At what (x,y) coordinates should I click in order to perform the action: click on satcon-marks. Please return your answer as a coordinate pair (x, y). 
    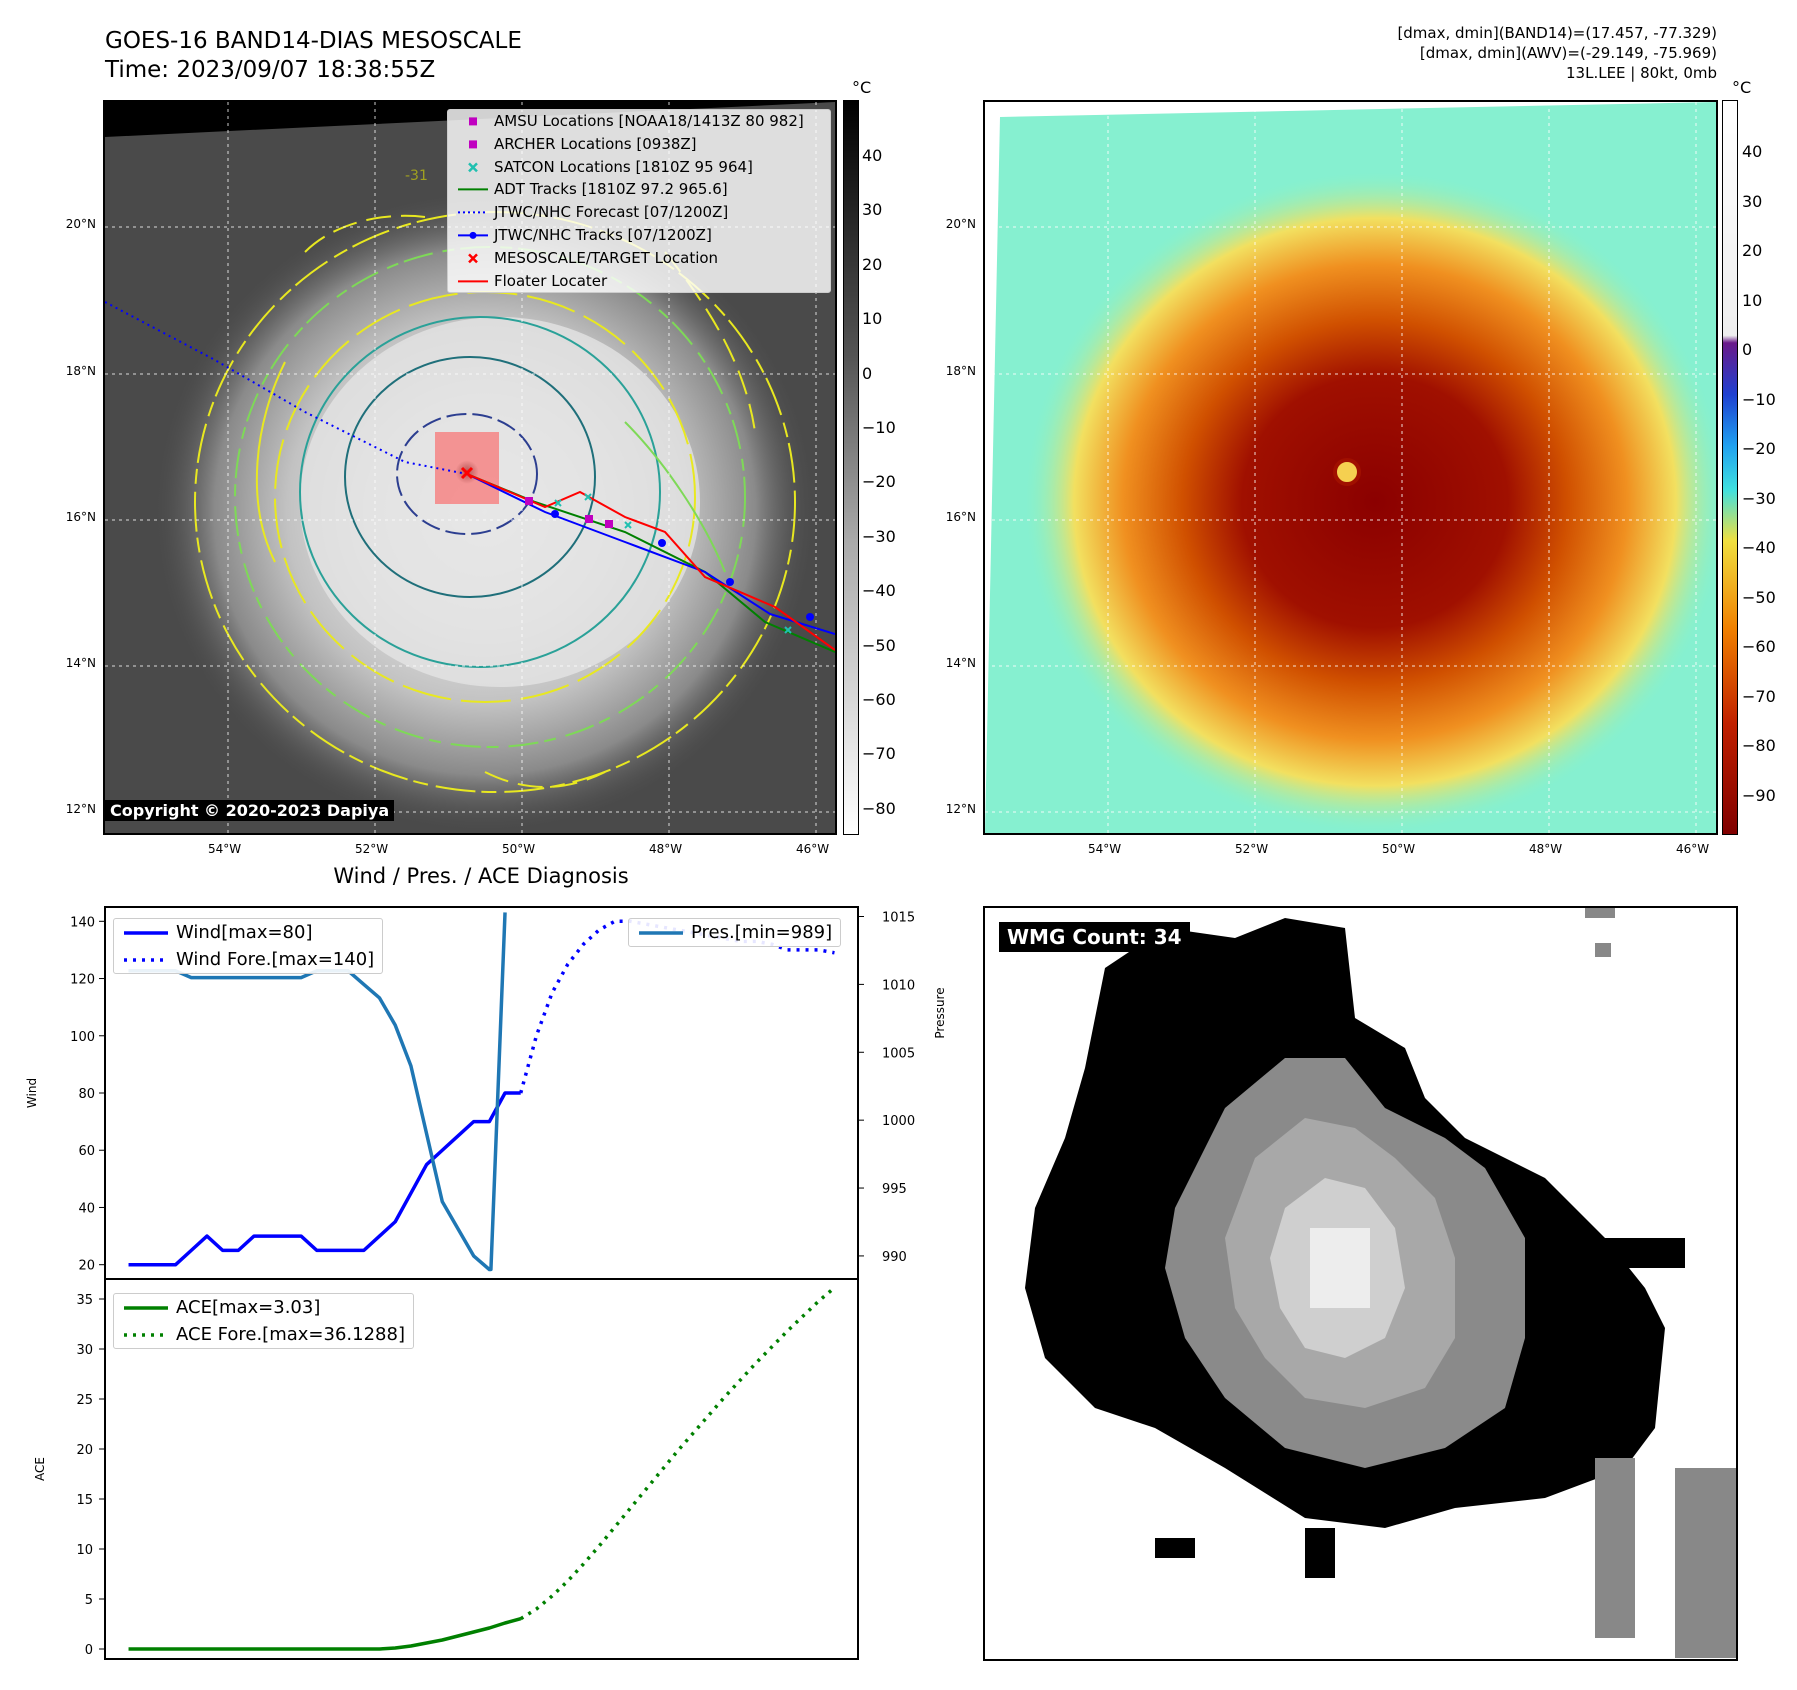
    Looking at the image, I should click on (673, 563).